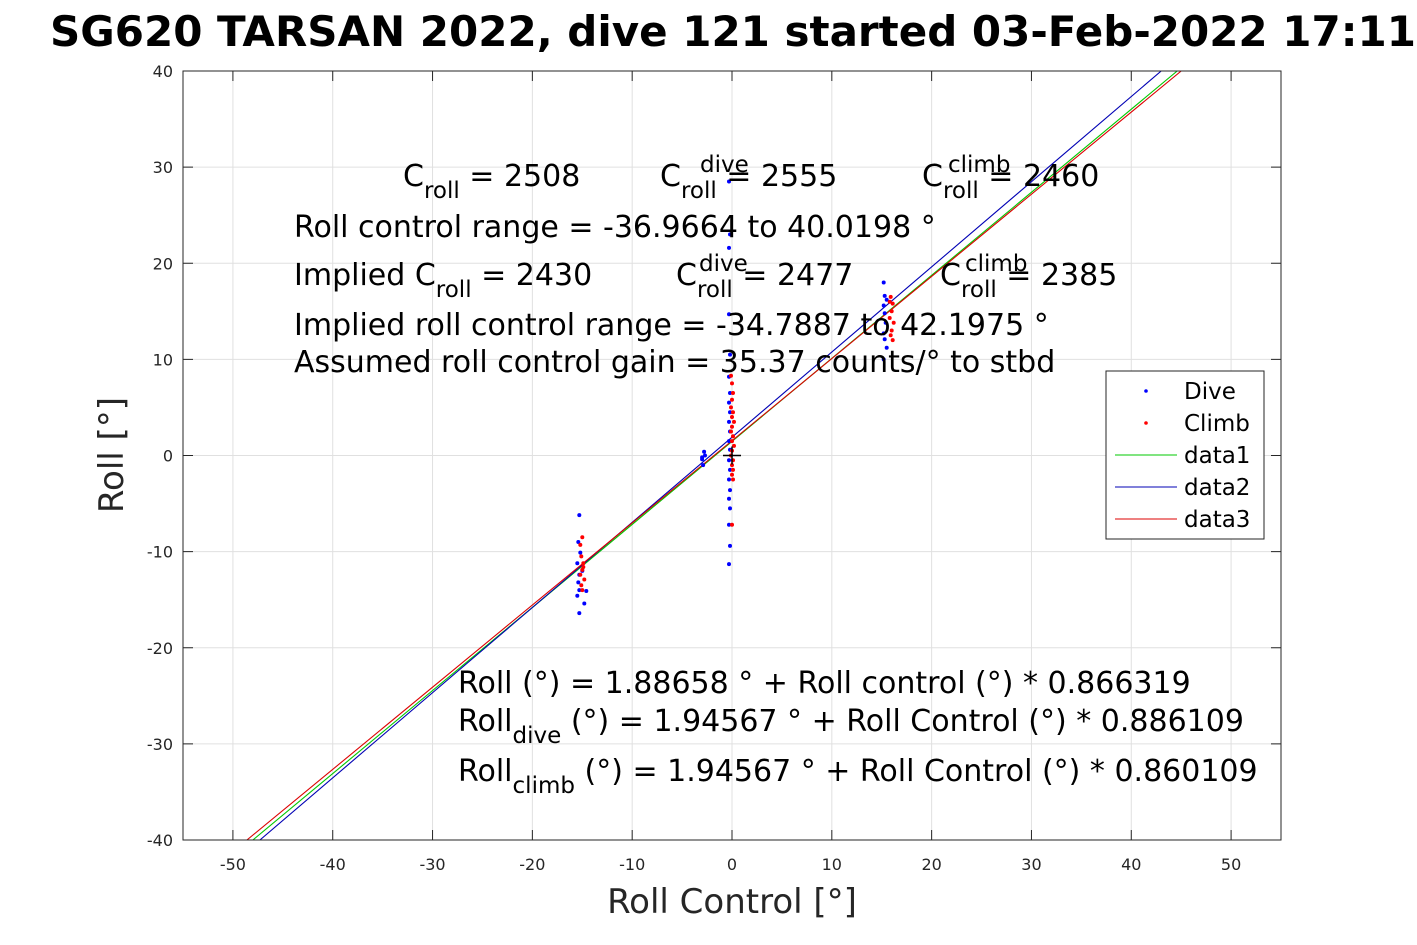  Describe the element at coordinates (1217, 488) in the screenshot. I see `legend-data2-label: data2` at that location.